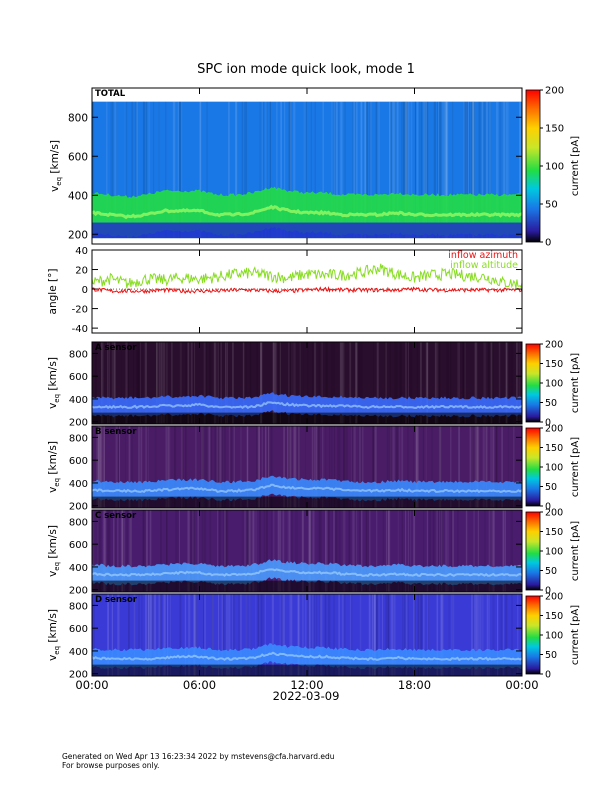 Image resolution: width=612 pixels, height=792 pixels. Describe the element at coordinates (54, 635) in the screenshot. I see `y-axis-label: veq [km/s]` at that location.